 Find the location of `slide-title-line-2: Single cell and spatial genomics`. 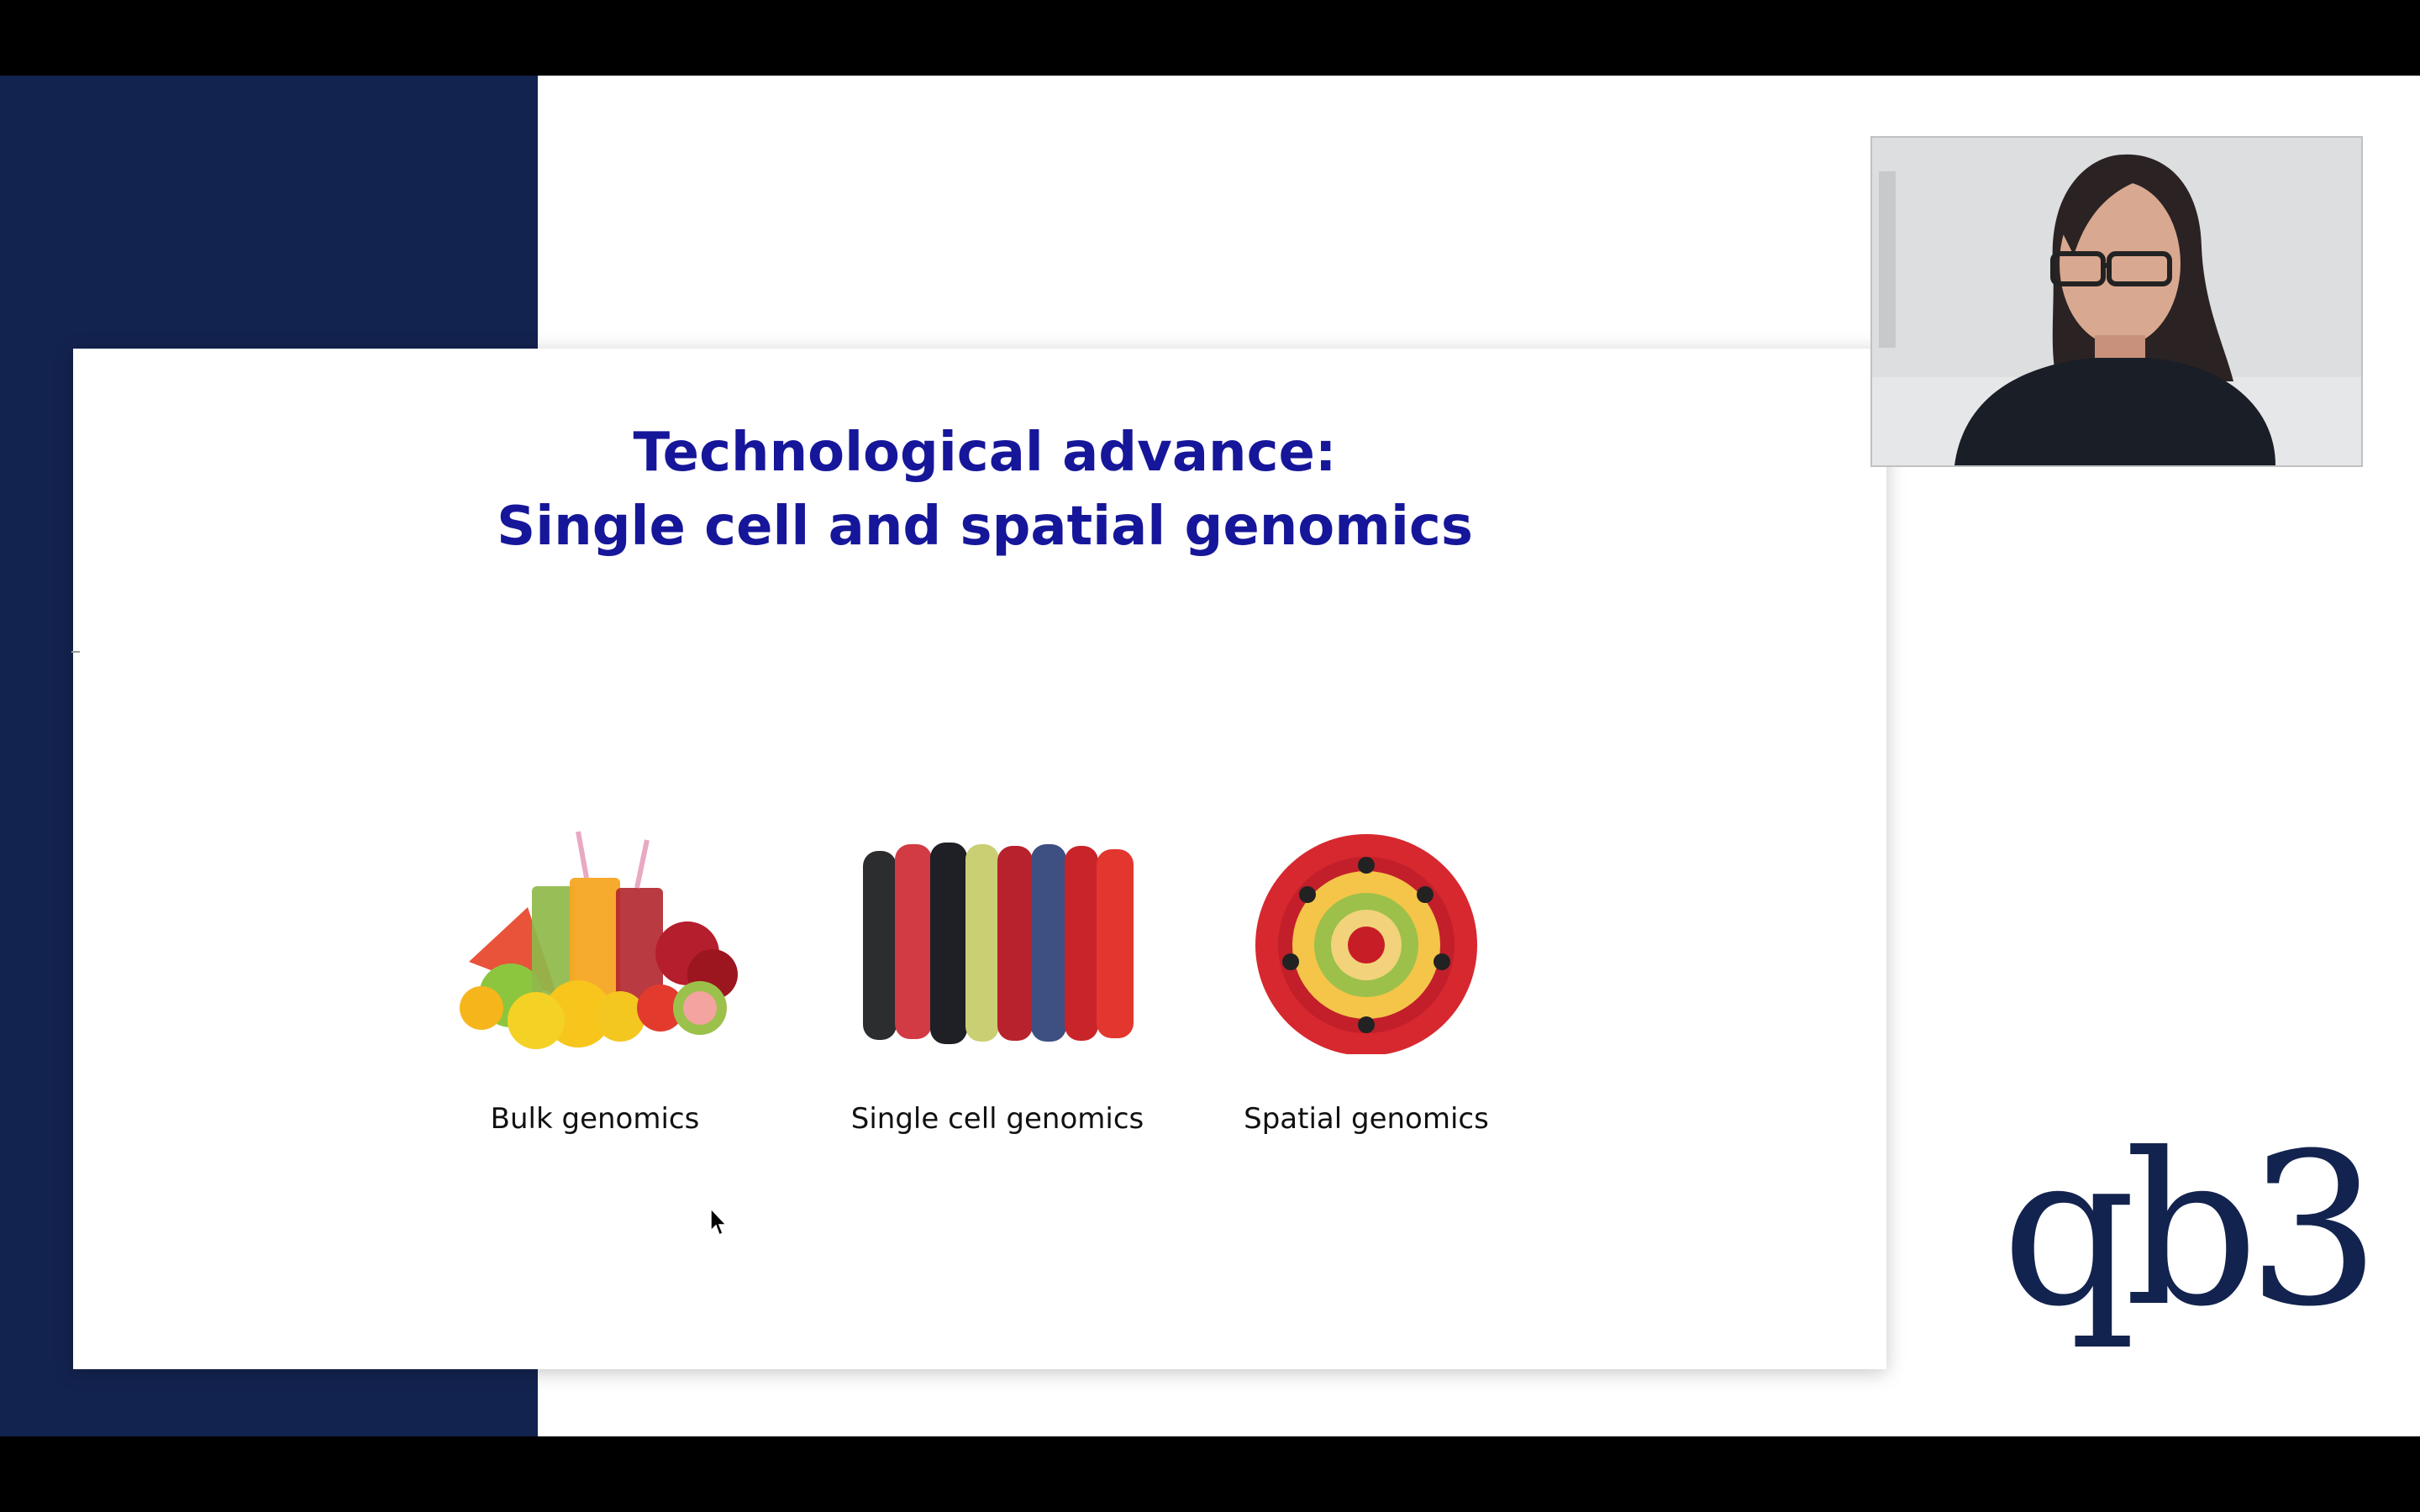

slide-title-line-2: Single cell and spatial genomics is located at coordinates (985, 527).